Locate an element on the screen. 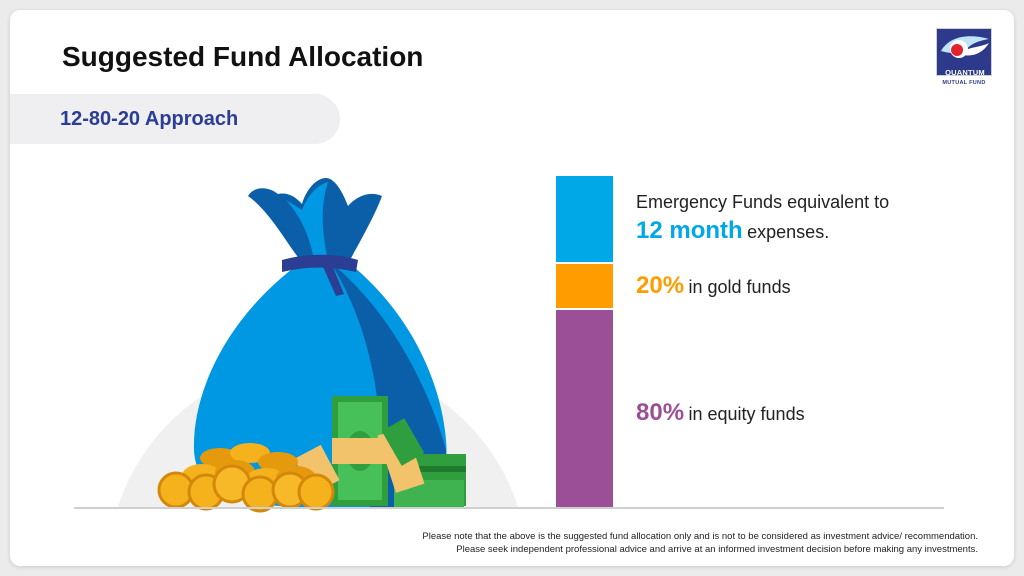  emergency-highlight: 12 month is located at coordinates (689, 230).